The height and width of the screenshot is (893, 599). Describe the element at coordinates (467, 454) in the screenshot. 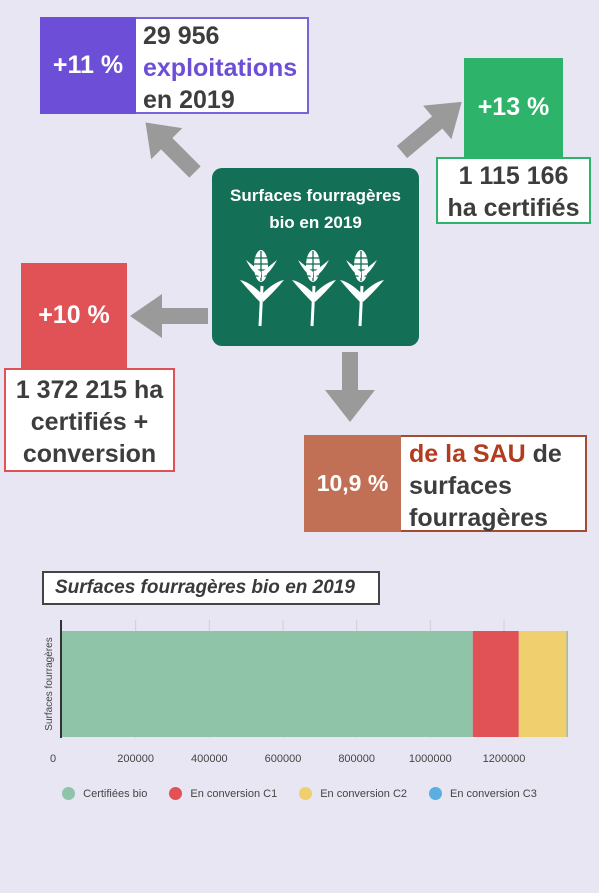

I see `sau-highlight: de la SAU` at that location.